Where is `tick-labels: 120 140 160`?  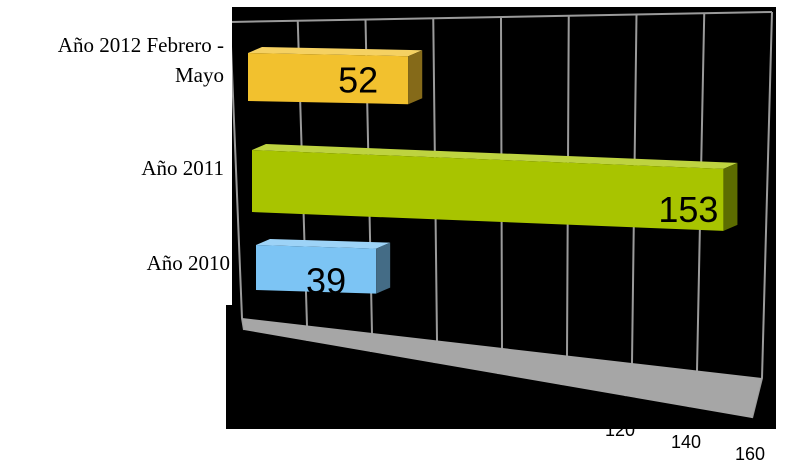
tick-labels: 120 140 160 is located at coordinates (685, 442).